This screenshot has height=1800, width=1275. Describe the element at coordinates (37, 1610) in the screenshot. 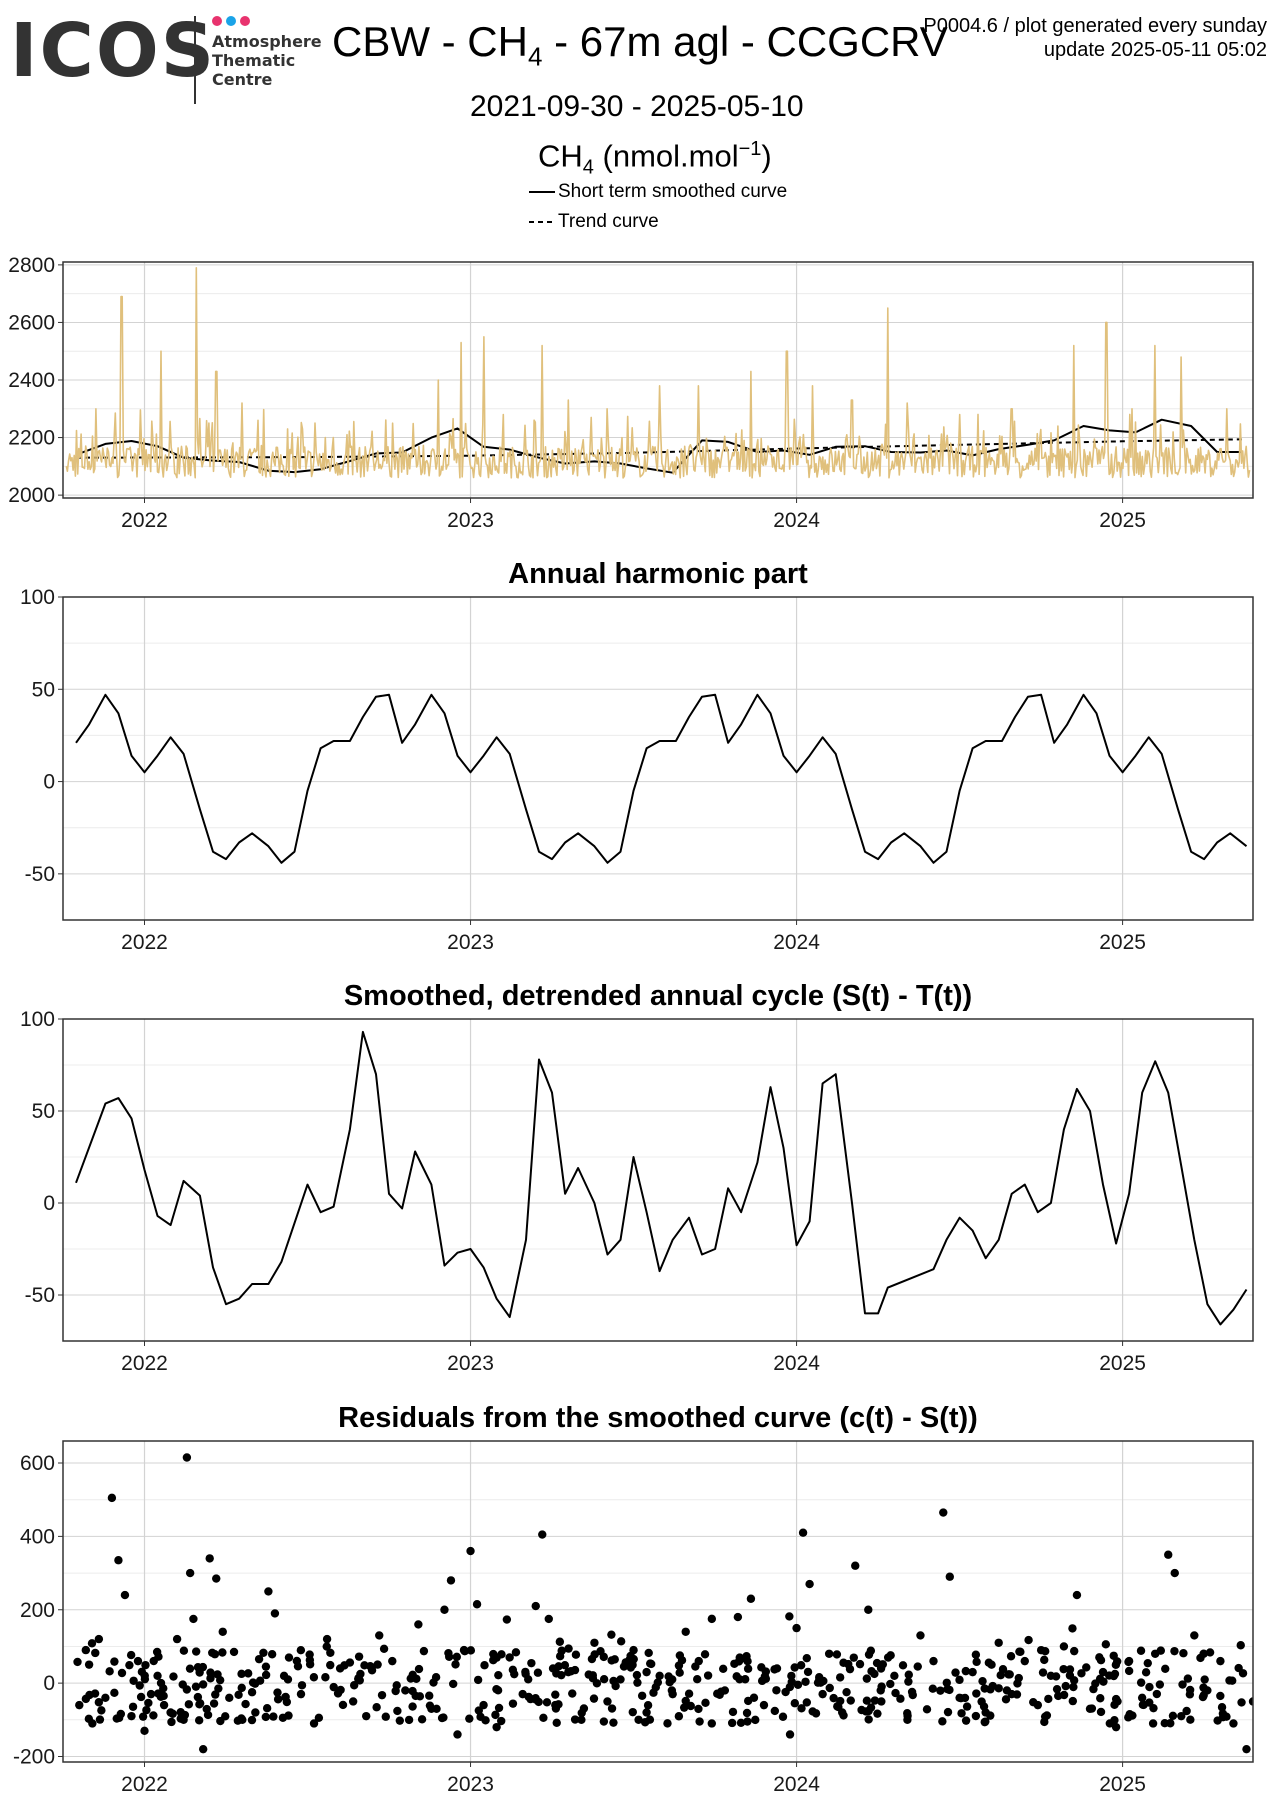

I see `y-tick-label: 200` at that location.